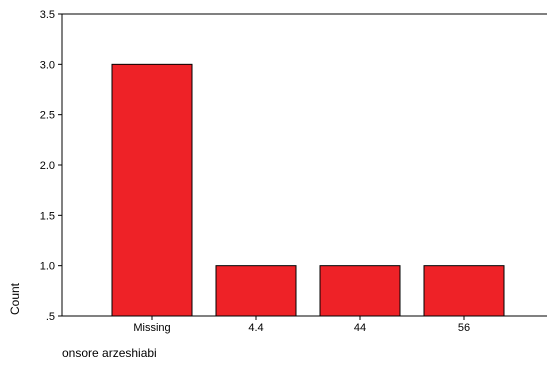  Describe the element at coordinates (47, 15) in the screenshot. I see `y-tick-label: 3.5` at that location.